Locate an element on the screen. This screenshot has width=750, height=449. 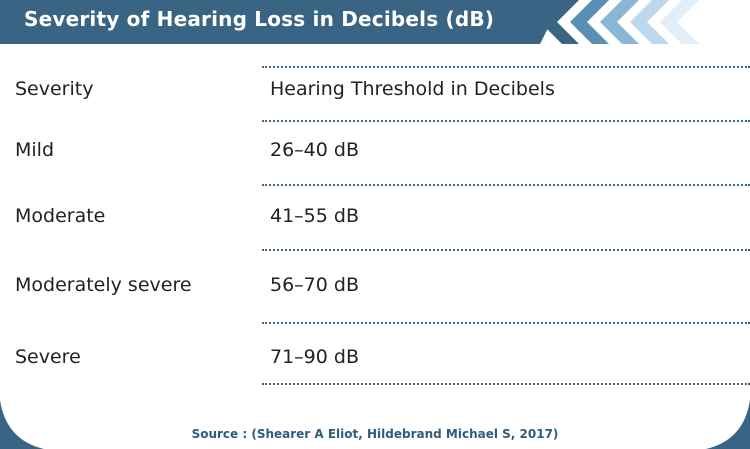
chevron-5-icon is located at coordinates (679, 22).